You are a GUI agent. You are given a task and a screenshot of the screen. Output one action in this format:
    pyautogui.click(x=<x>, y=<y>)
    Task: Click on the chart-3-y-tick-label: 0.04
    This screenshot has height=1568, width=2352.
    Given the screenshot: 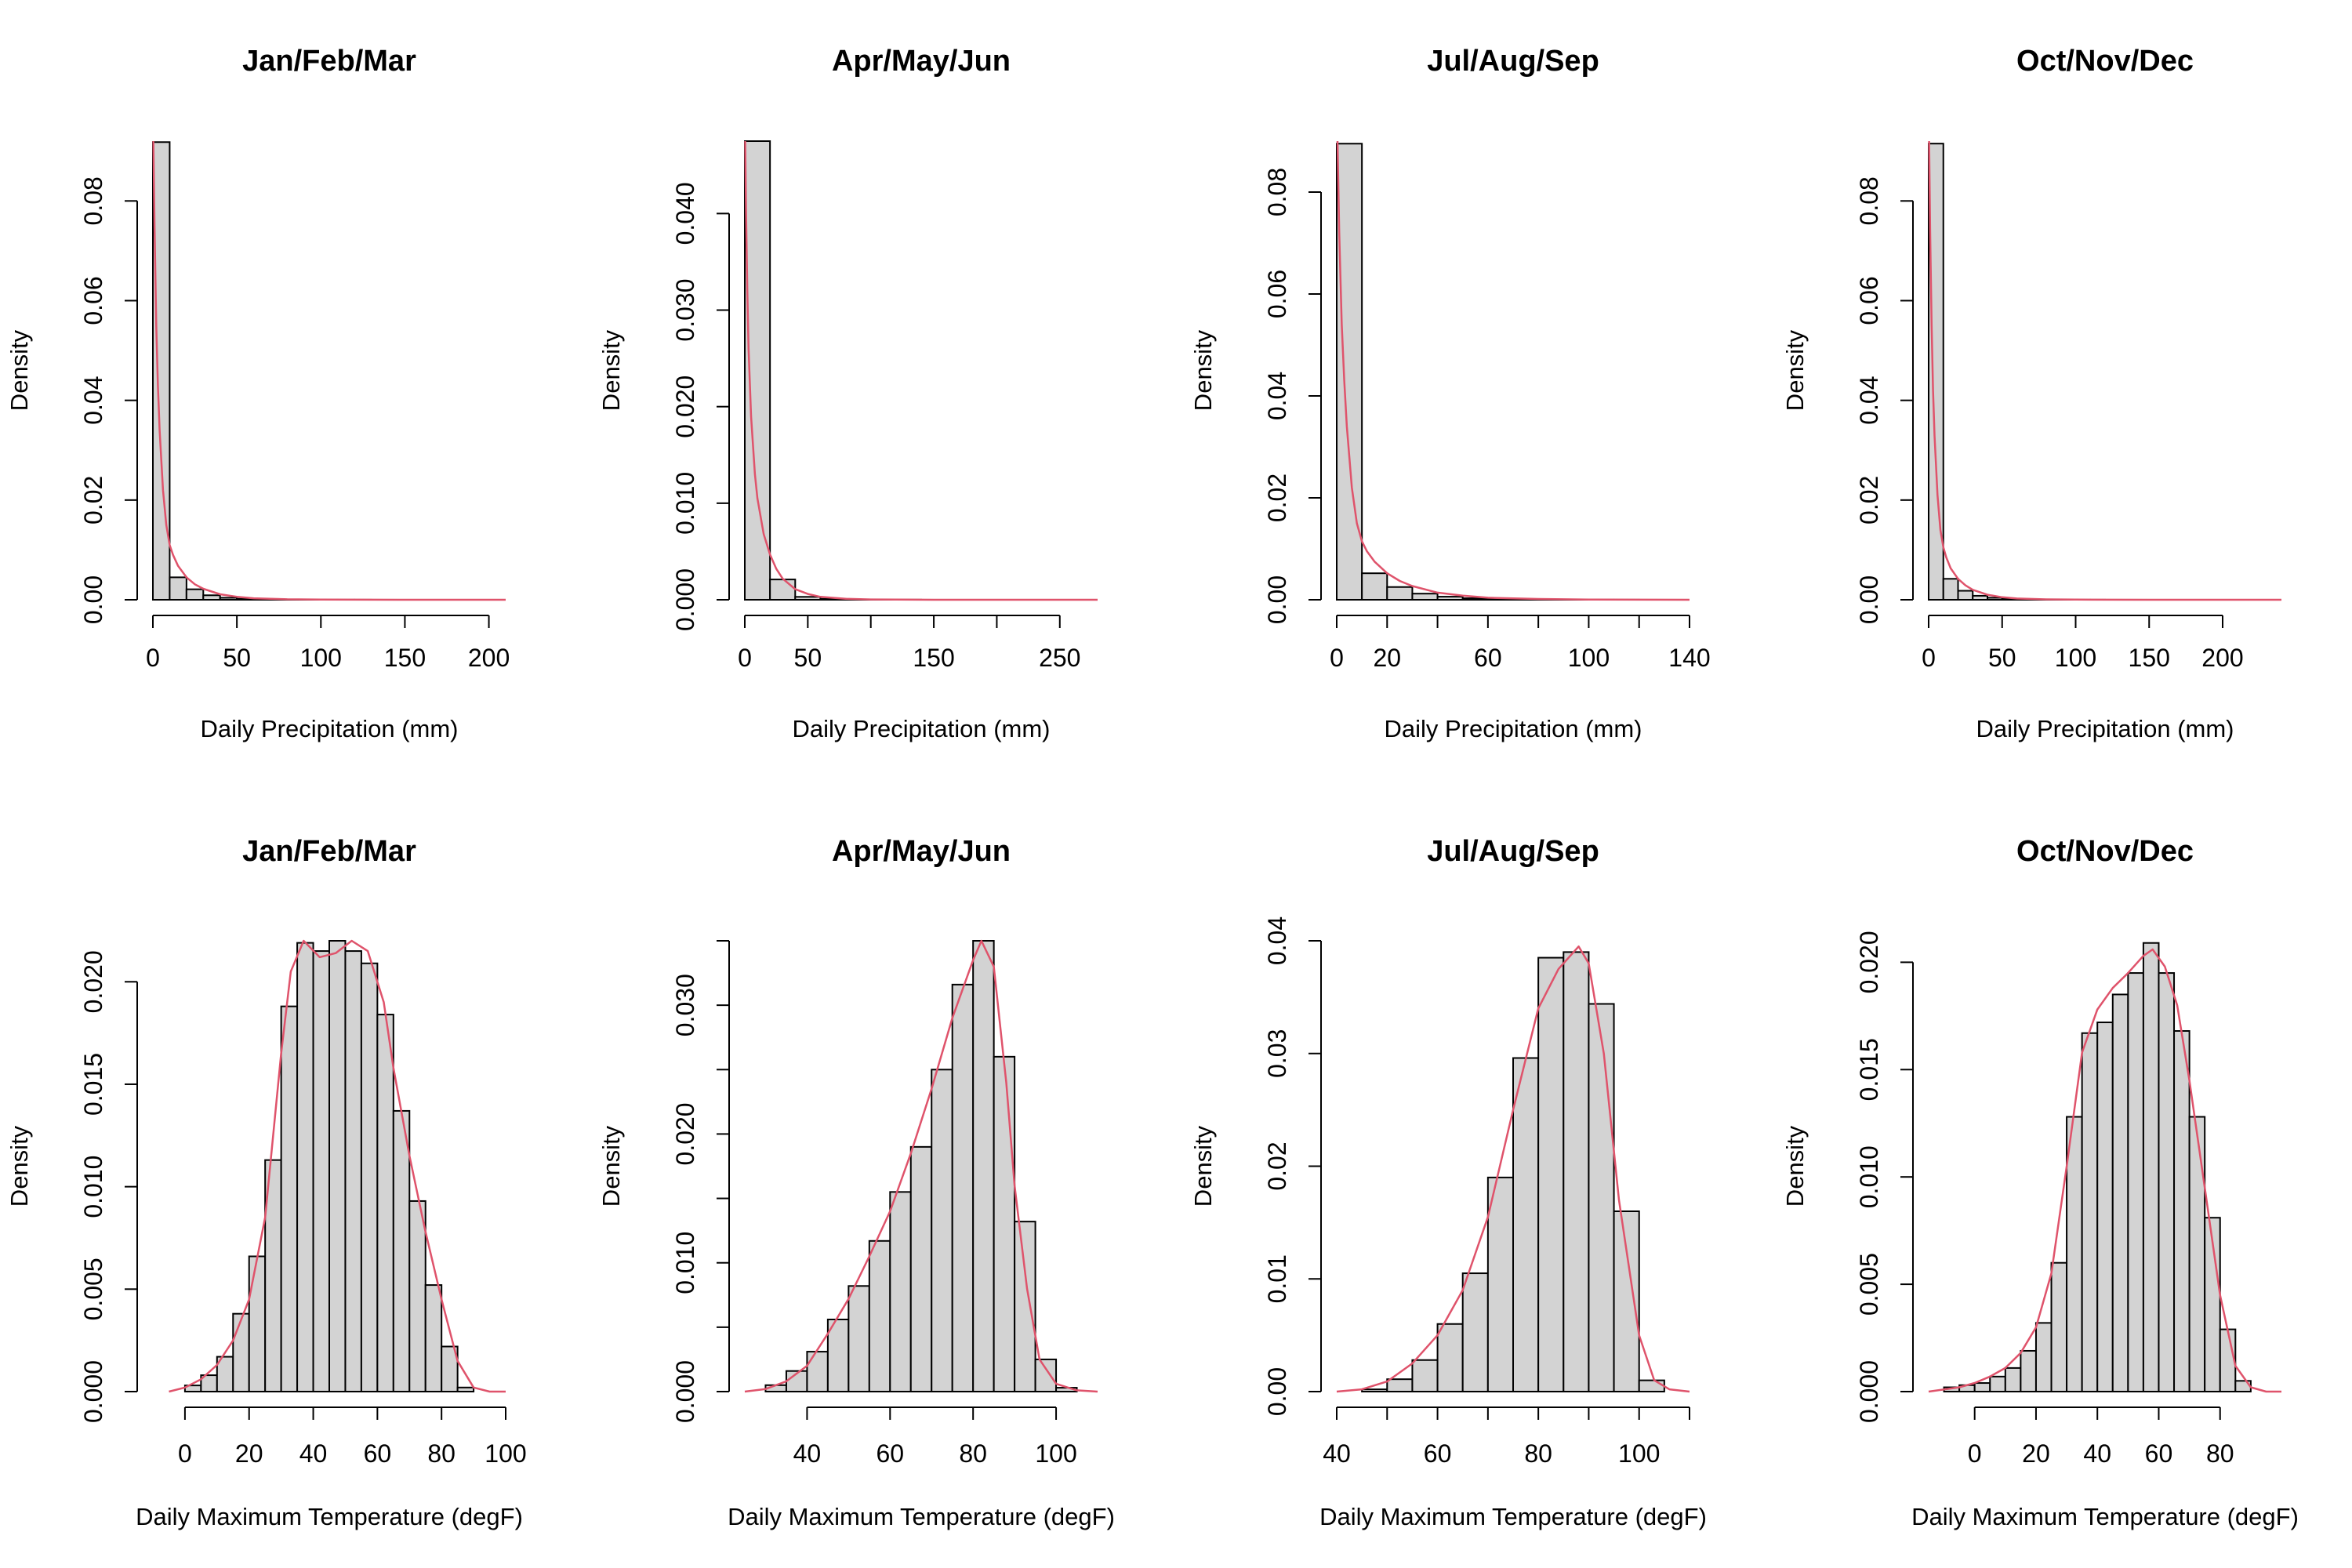 What is the action you would take?
    pyautogui.click(x=1277, y=396)
    